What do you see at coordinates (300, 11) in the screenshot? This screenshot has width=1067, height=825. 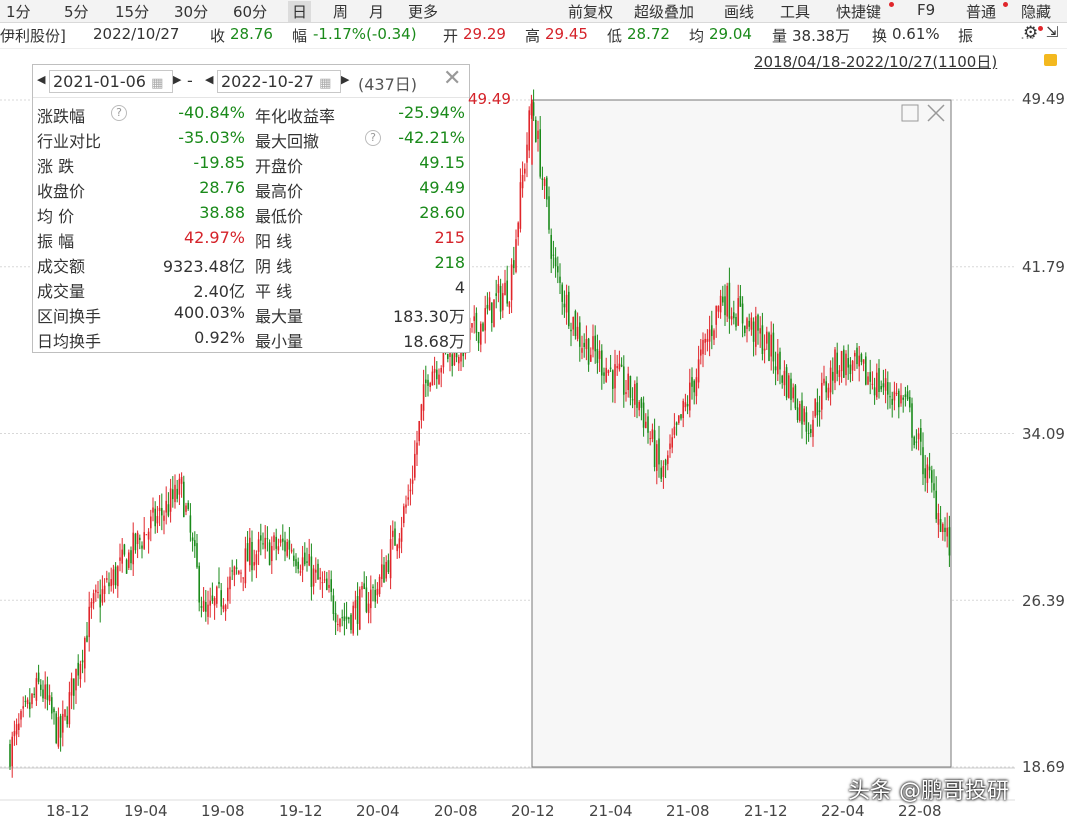 I see `period-day: 日` at bounding box center [300, 11].